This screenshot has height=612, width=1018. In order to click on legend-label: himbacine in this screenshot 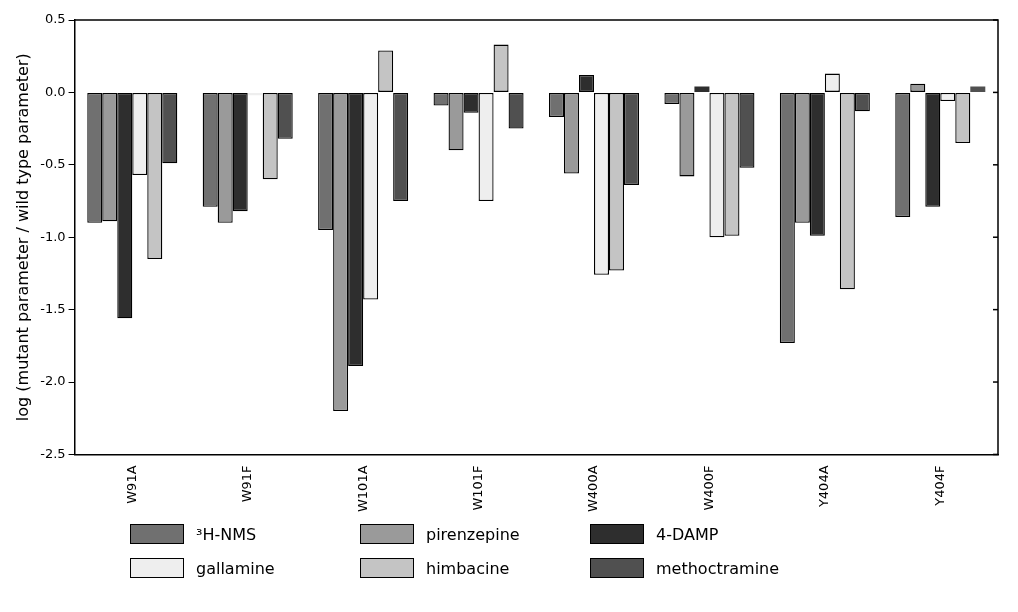, I will do `click(468, 568)`.